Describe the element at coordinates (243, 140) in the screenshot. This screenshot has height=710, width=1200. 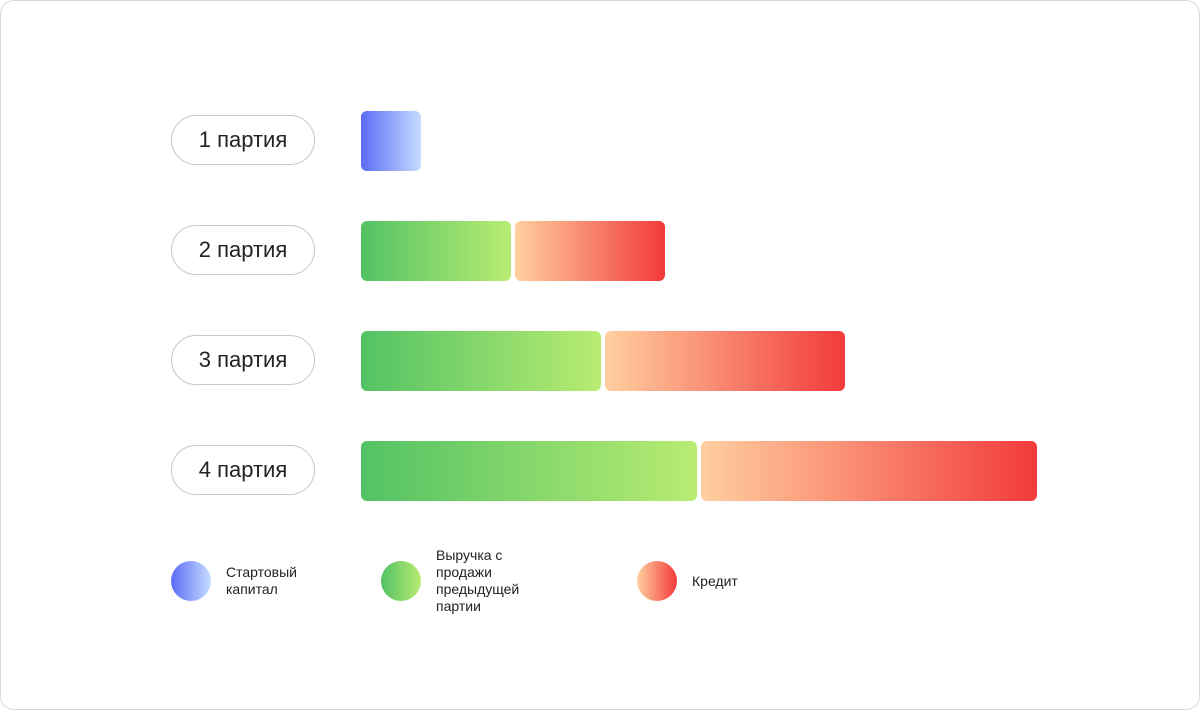
I see `category-label: 1 партия` at that location.